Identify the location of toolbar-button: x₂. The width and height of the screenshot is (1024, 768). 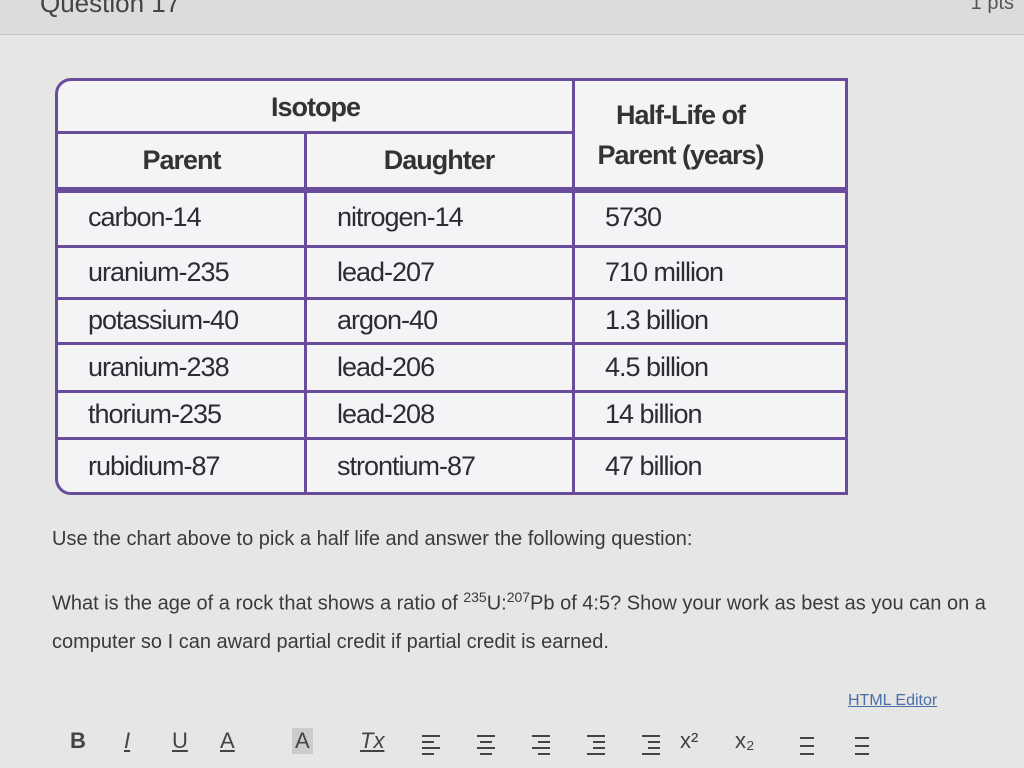
(745, 740).